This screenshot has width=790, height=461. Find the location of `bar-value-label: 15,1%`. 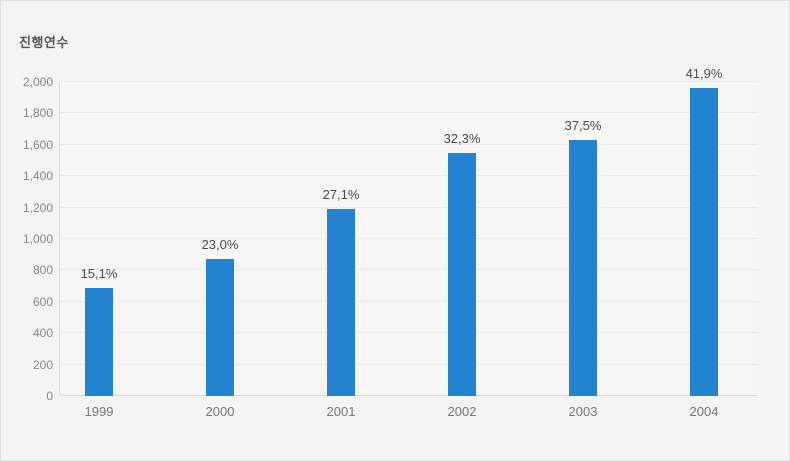

bar-value-label: 15,1% is located at coordinates (99, 273).